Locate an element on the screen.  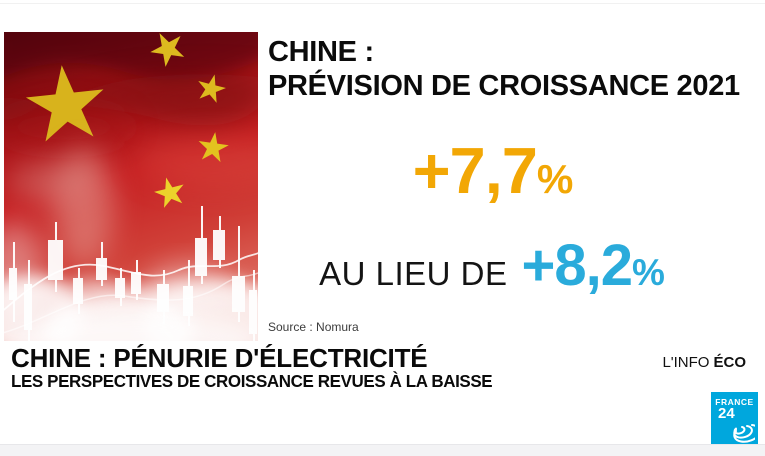
program-label: L'INFO ÉCO is located at coordinates (704, 362).